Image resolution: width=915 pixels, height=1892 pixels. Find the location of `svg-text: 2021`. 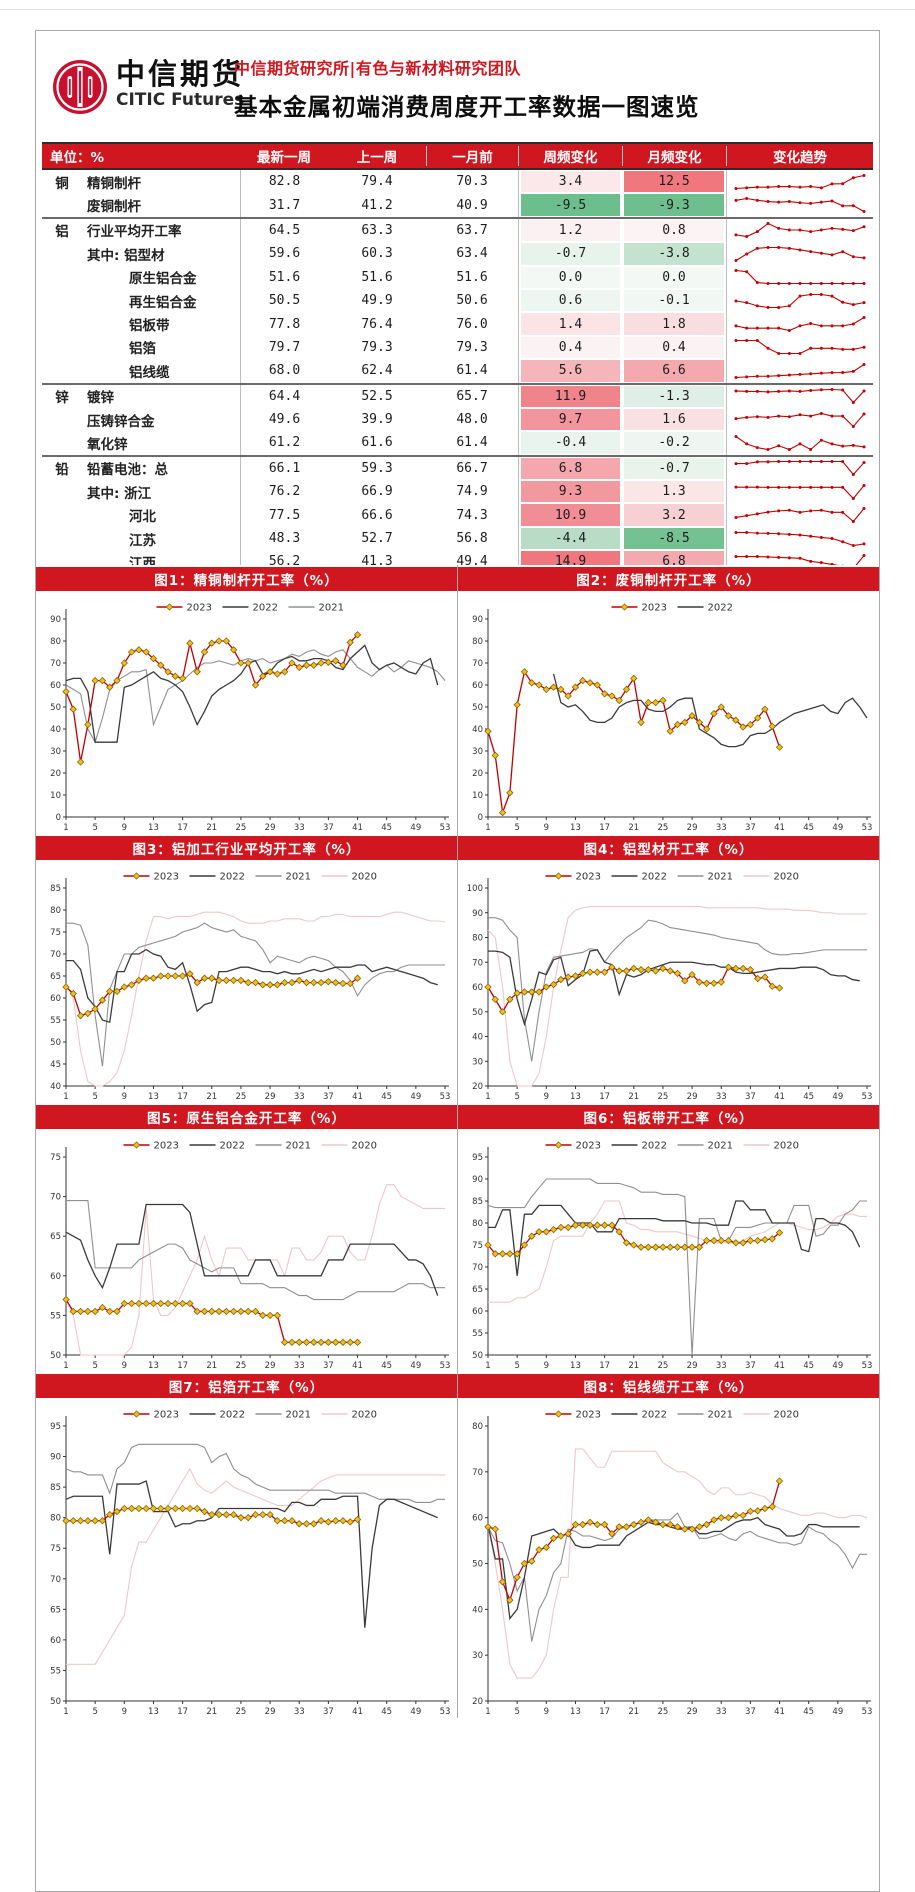

svg-text: 2021 is located at coordinates (331, 608).